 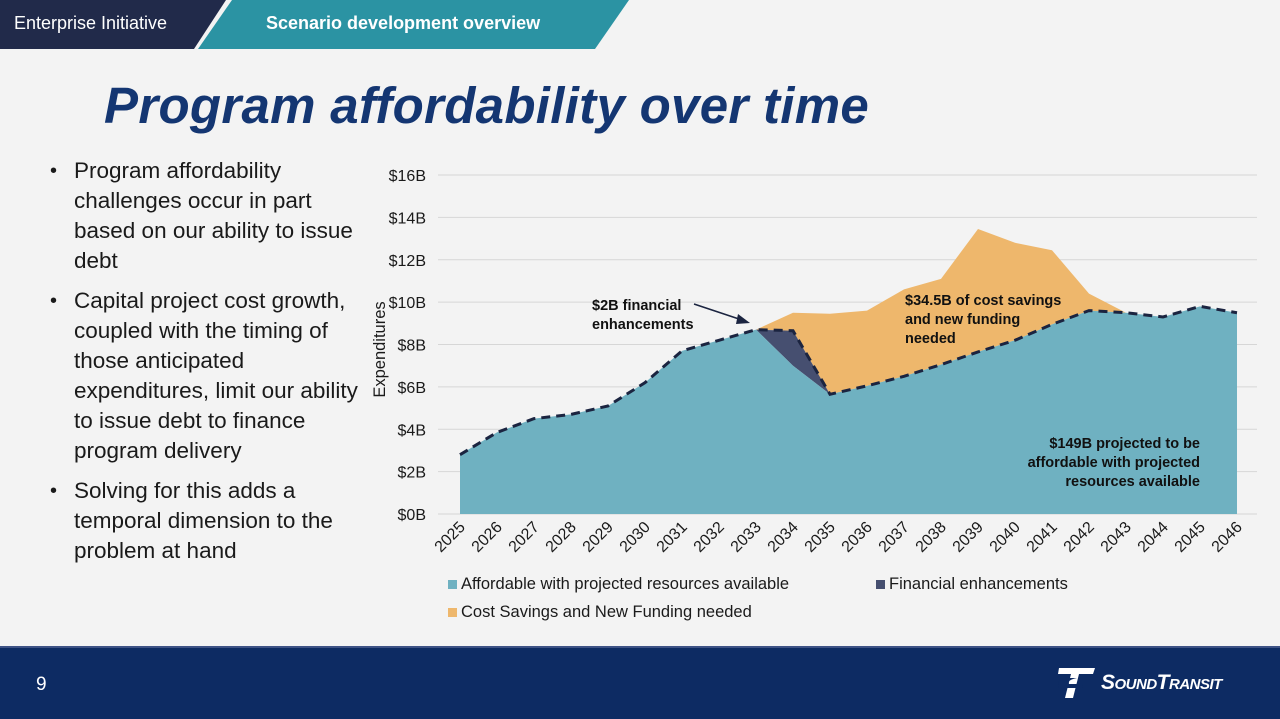 What do you see at coordinates (983, 301) in the screenshot?
I see `annotation-cost-savings: $34.5B of cost savings` at bounding box center [983, 301].